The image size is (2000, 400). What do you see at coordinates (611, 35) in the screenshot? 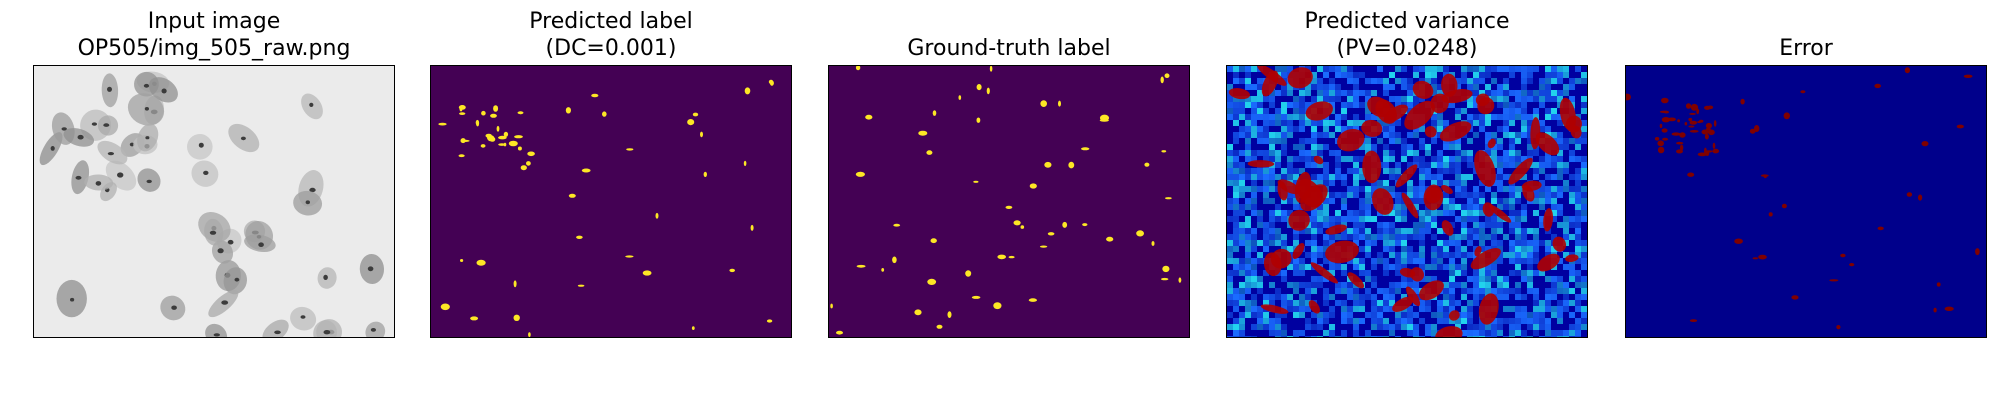
I see `panel-title: Predicted label (DC=0.001)` at bounding box center [611, 35].